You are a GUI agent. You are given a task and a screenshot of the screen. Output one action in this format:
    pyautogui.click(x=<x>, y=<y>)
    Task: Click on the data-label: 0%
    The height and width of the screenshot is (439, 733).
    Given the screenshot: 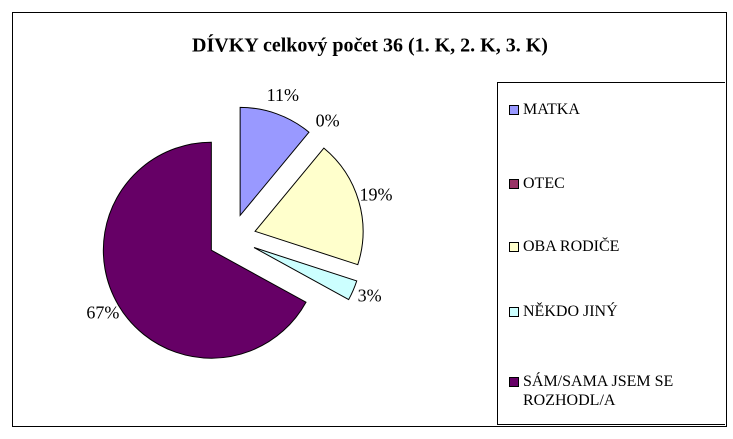 What is the action you would take?
    pyautogui.click(x=328, y=121)
    